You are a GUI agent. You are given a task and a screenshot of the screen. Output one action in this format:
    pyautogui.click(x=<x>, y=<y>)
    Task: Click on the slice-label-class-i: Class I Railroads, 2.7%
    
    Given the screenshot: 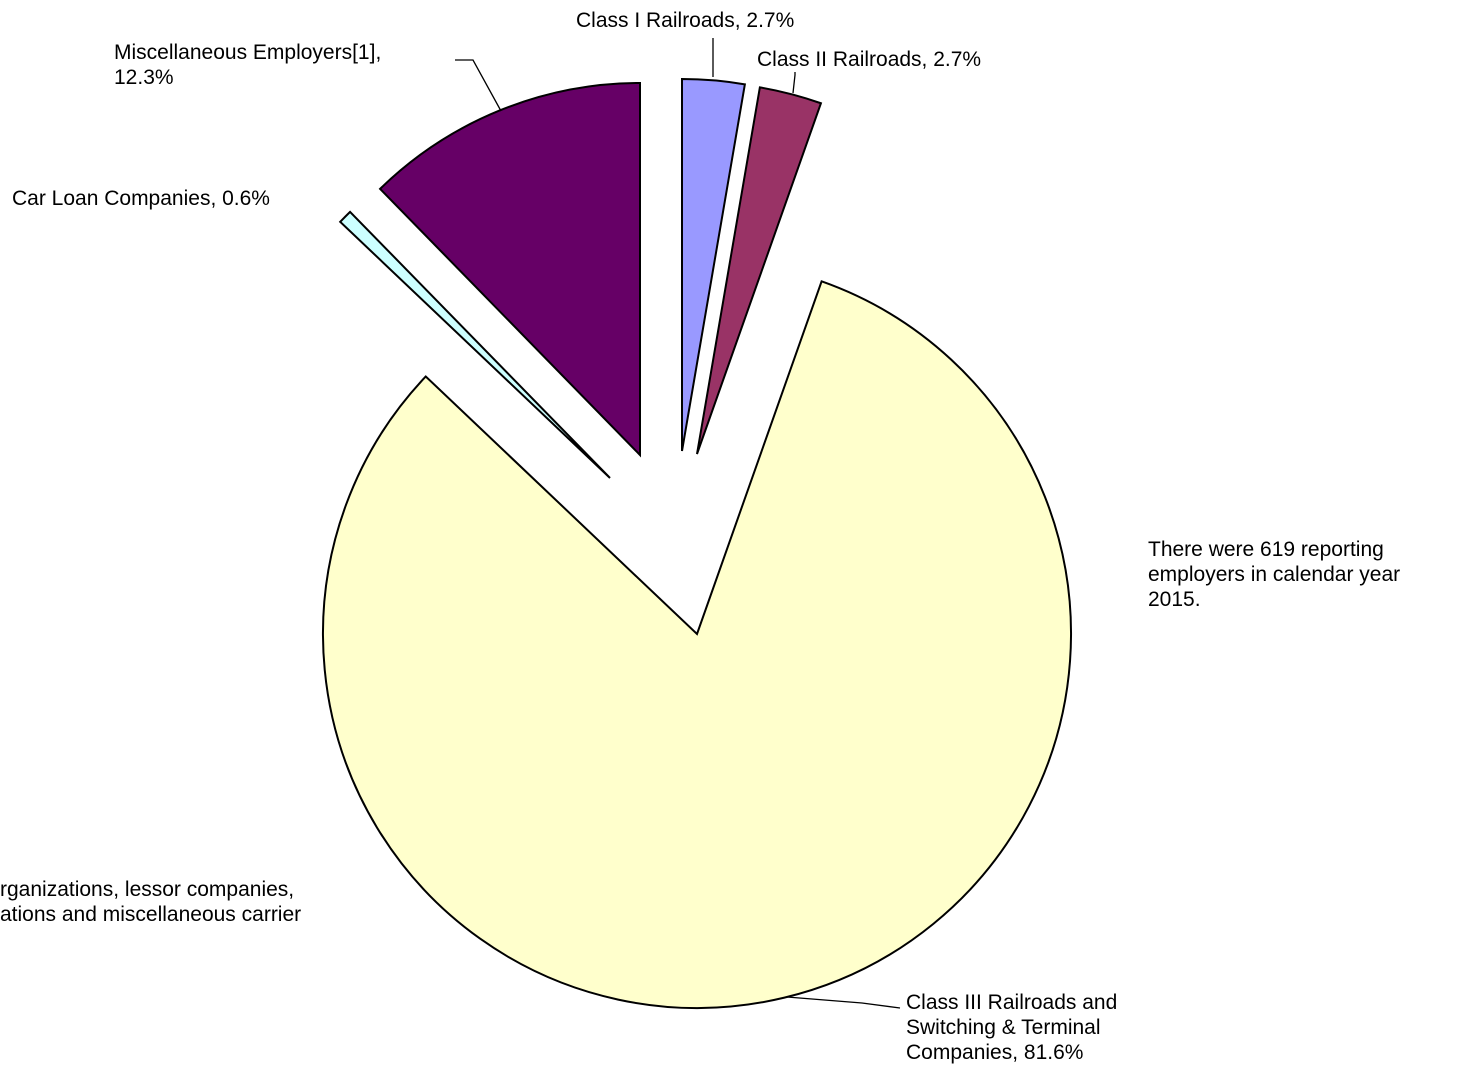 What is the action you would take?
    pyautogui.click(x=685, y=20)
    